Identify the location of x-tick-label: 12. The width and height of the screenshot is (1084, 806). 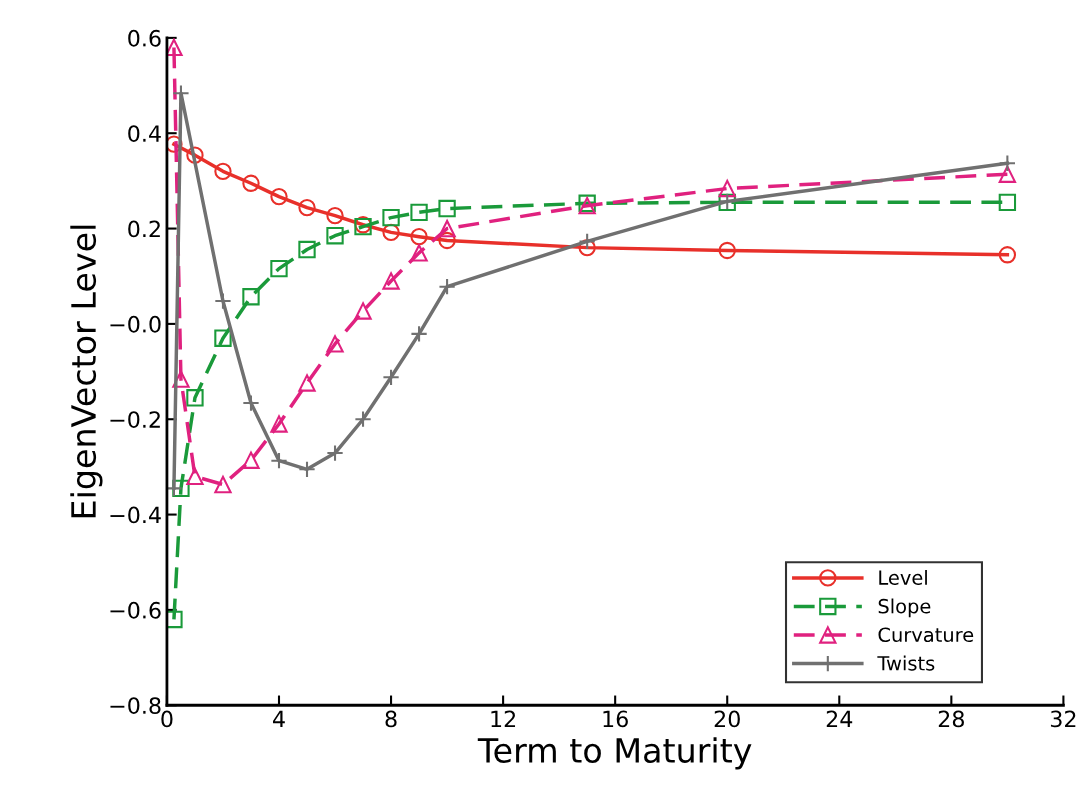
(503, 718).